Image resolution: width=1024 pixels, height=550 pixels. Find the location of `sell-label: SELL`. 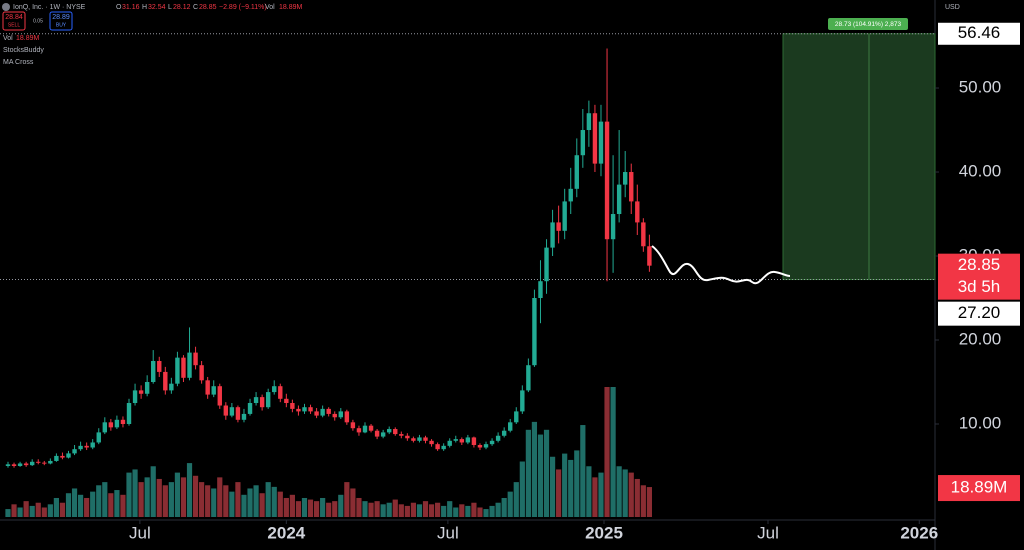

sell-label: SELL is located at coordinates (14, 25).